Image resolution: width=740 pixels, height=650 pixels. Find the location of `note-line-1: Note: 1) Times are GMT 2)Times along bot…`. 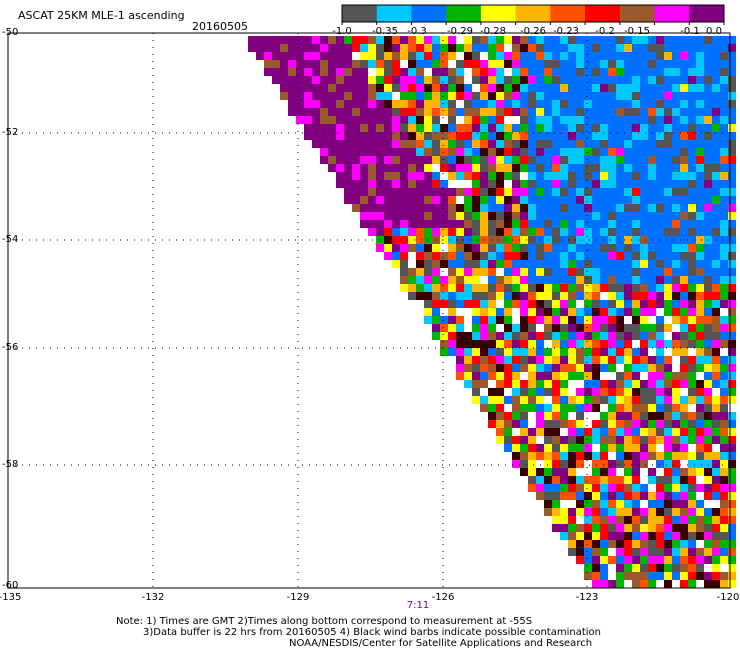

note-line-1: Note: 1) Times are GMT 2)Times along bot… is located at coordinates (324, 621).